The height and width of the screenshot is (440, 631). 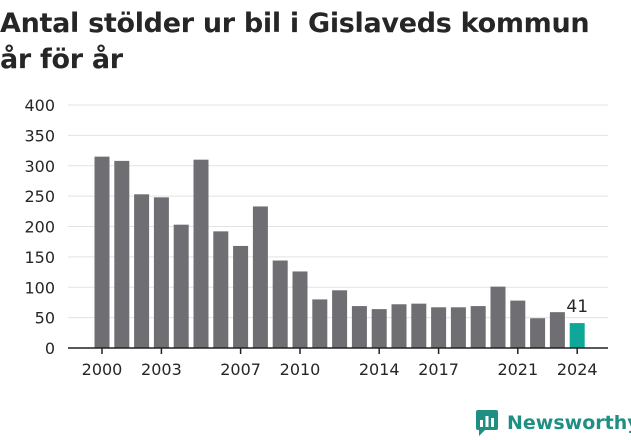 What do you see at coordinates (438, 369) in the screenshot?
I see `x-tick-label: 2017` at bounding box center [438, 369].